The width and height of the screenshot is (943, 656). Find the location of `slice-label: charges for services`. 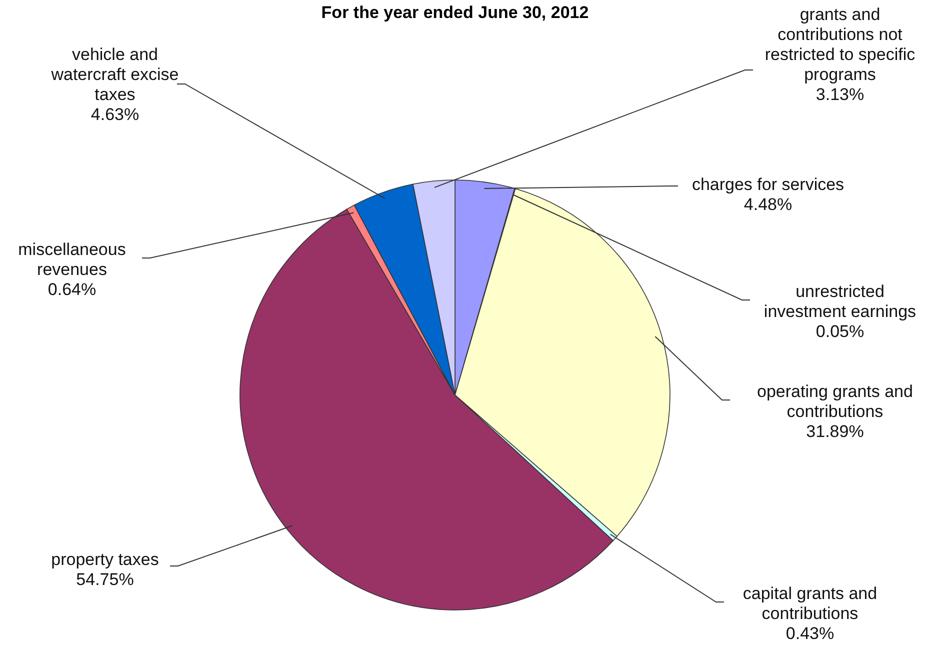

slice-label: charges for services is located at coordinates (768, 184).